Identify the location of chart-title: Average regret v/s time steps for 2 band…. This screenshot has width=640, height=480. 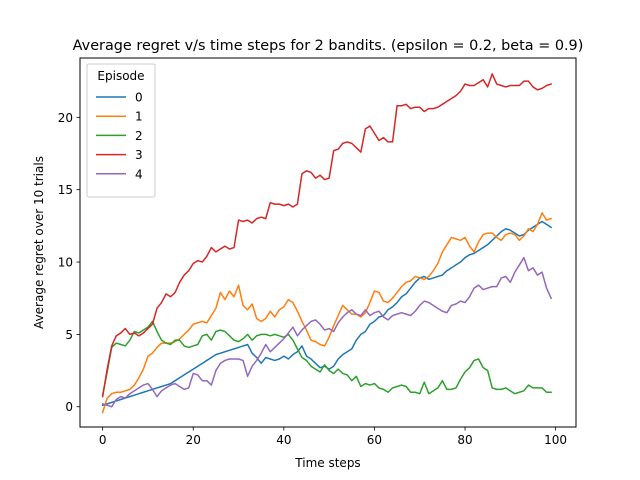
(328, 46).